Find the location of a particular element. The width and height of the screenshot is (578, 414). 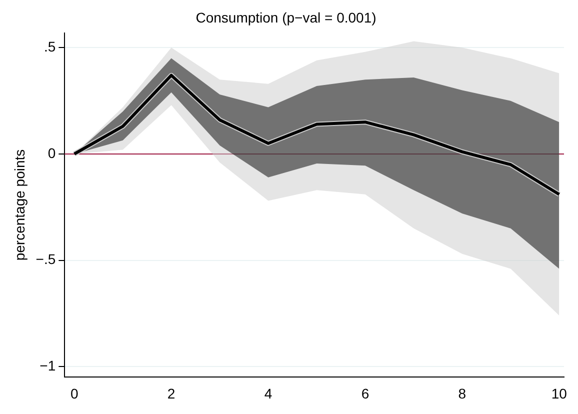

x-tick-label: 2 is located at coordinates (171, 393).